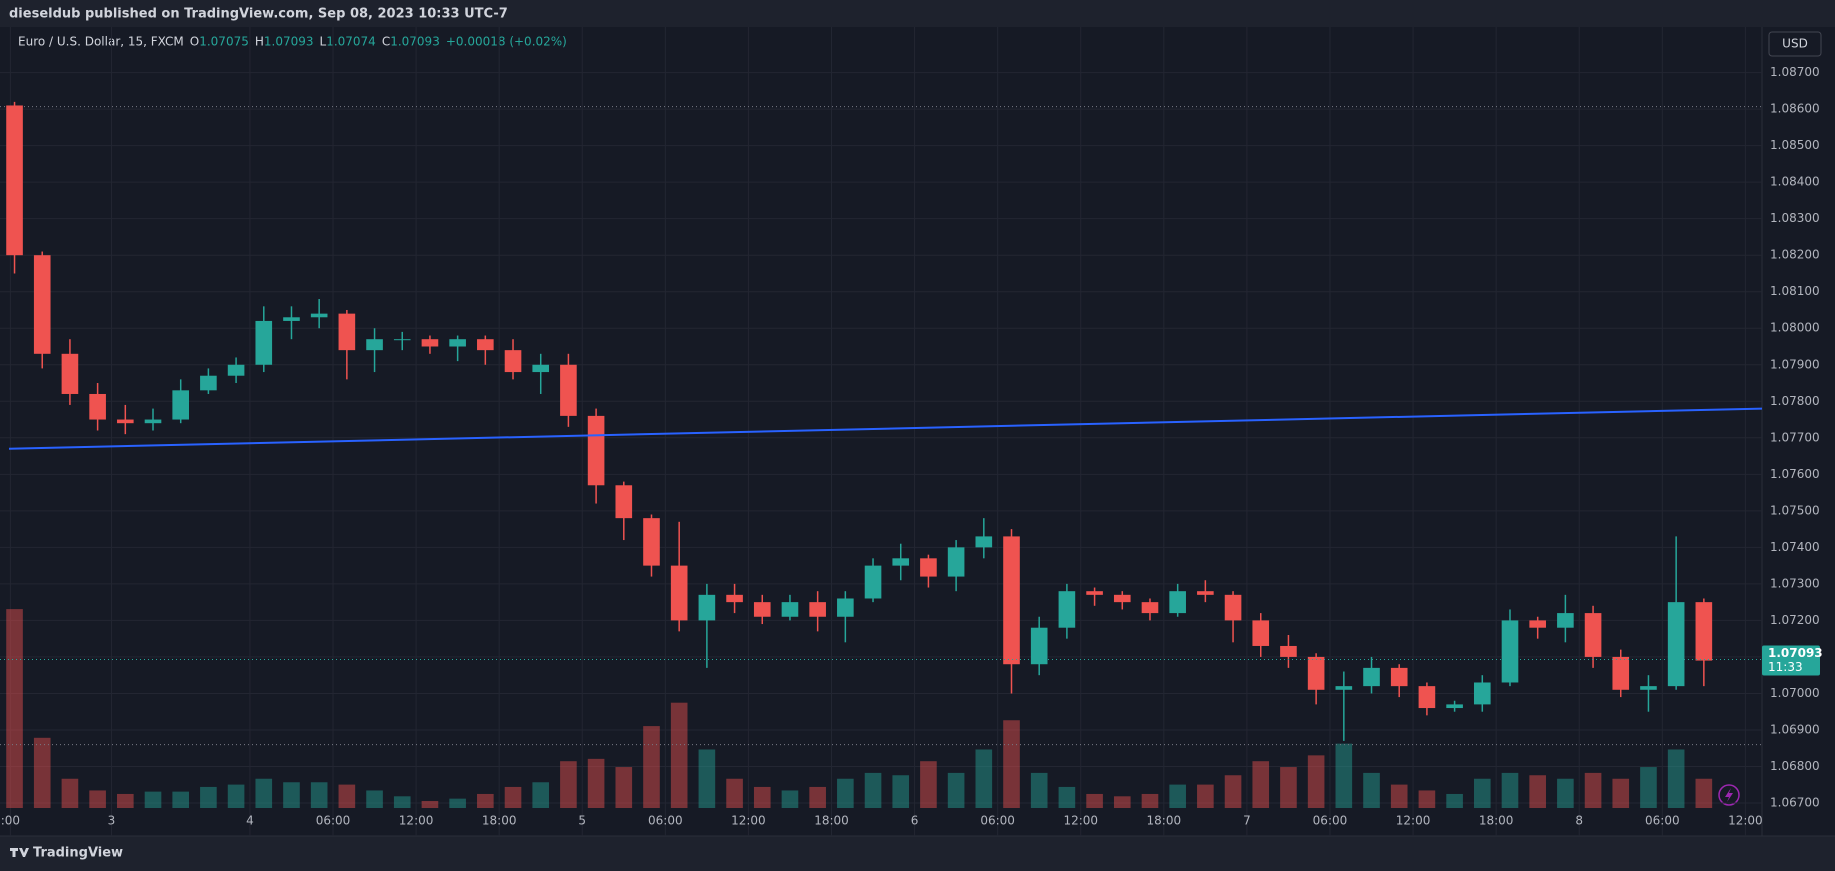 The height and width of the screenshot is (871, 1835). Describe the element at coordinates (386, 42) in the screenshot. I see `legend-key: C` at that location.